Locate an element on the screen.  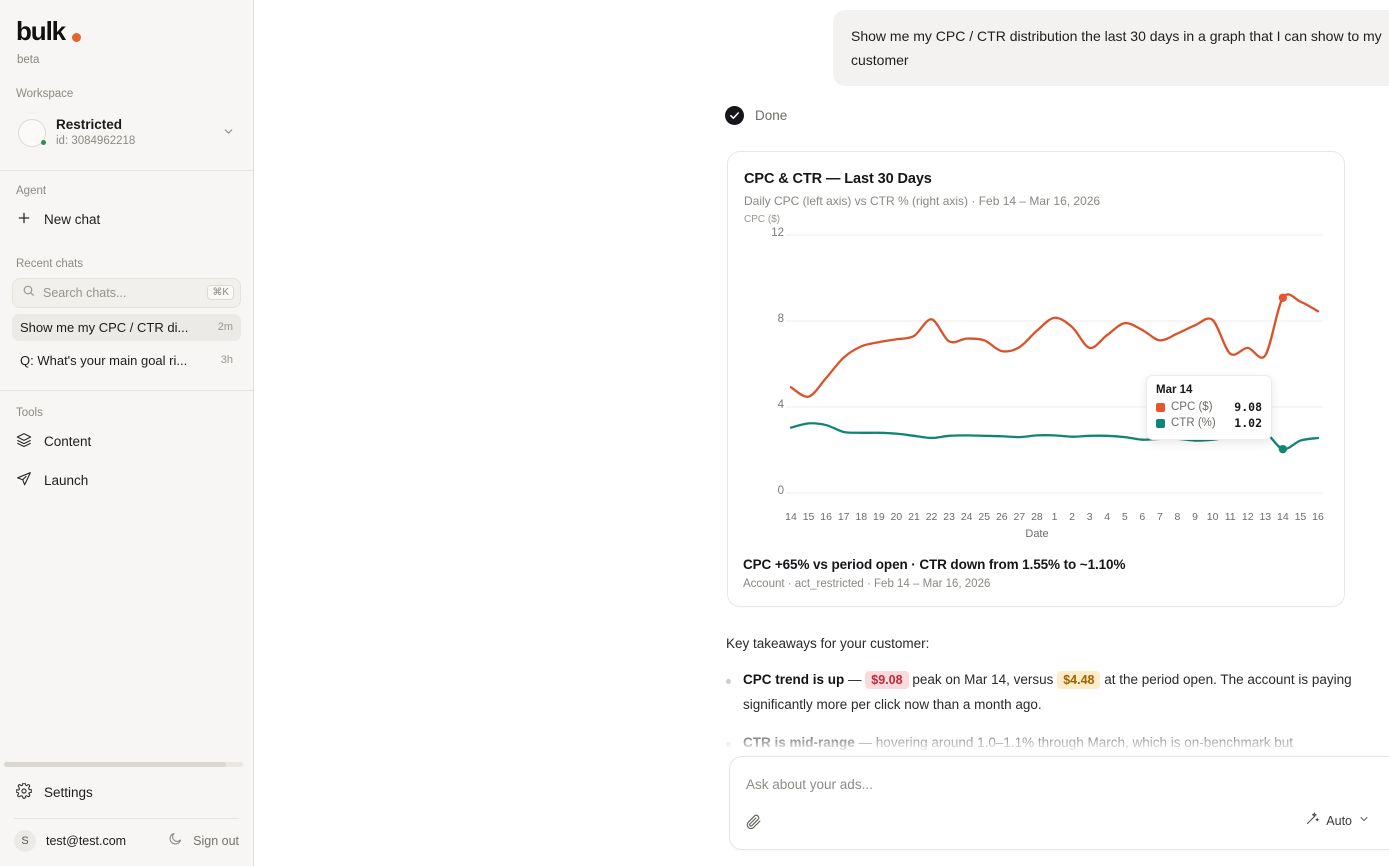
y-axis-caption: CPC ($) is located at coordinates (762, 219).